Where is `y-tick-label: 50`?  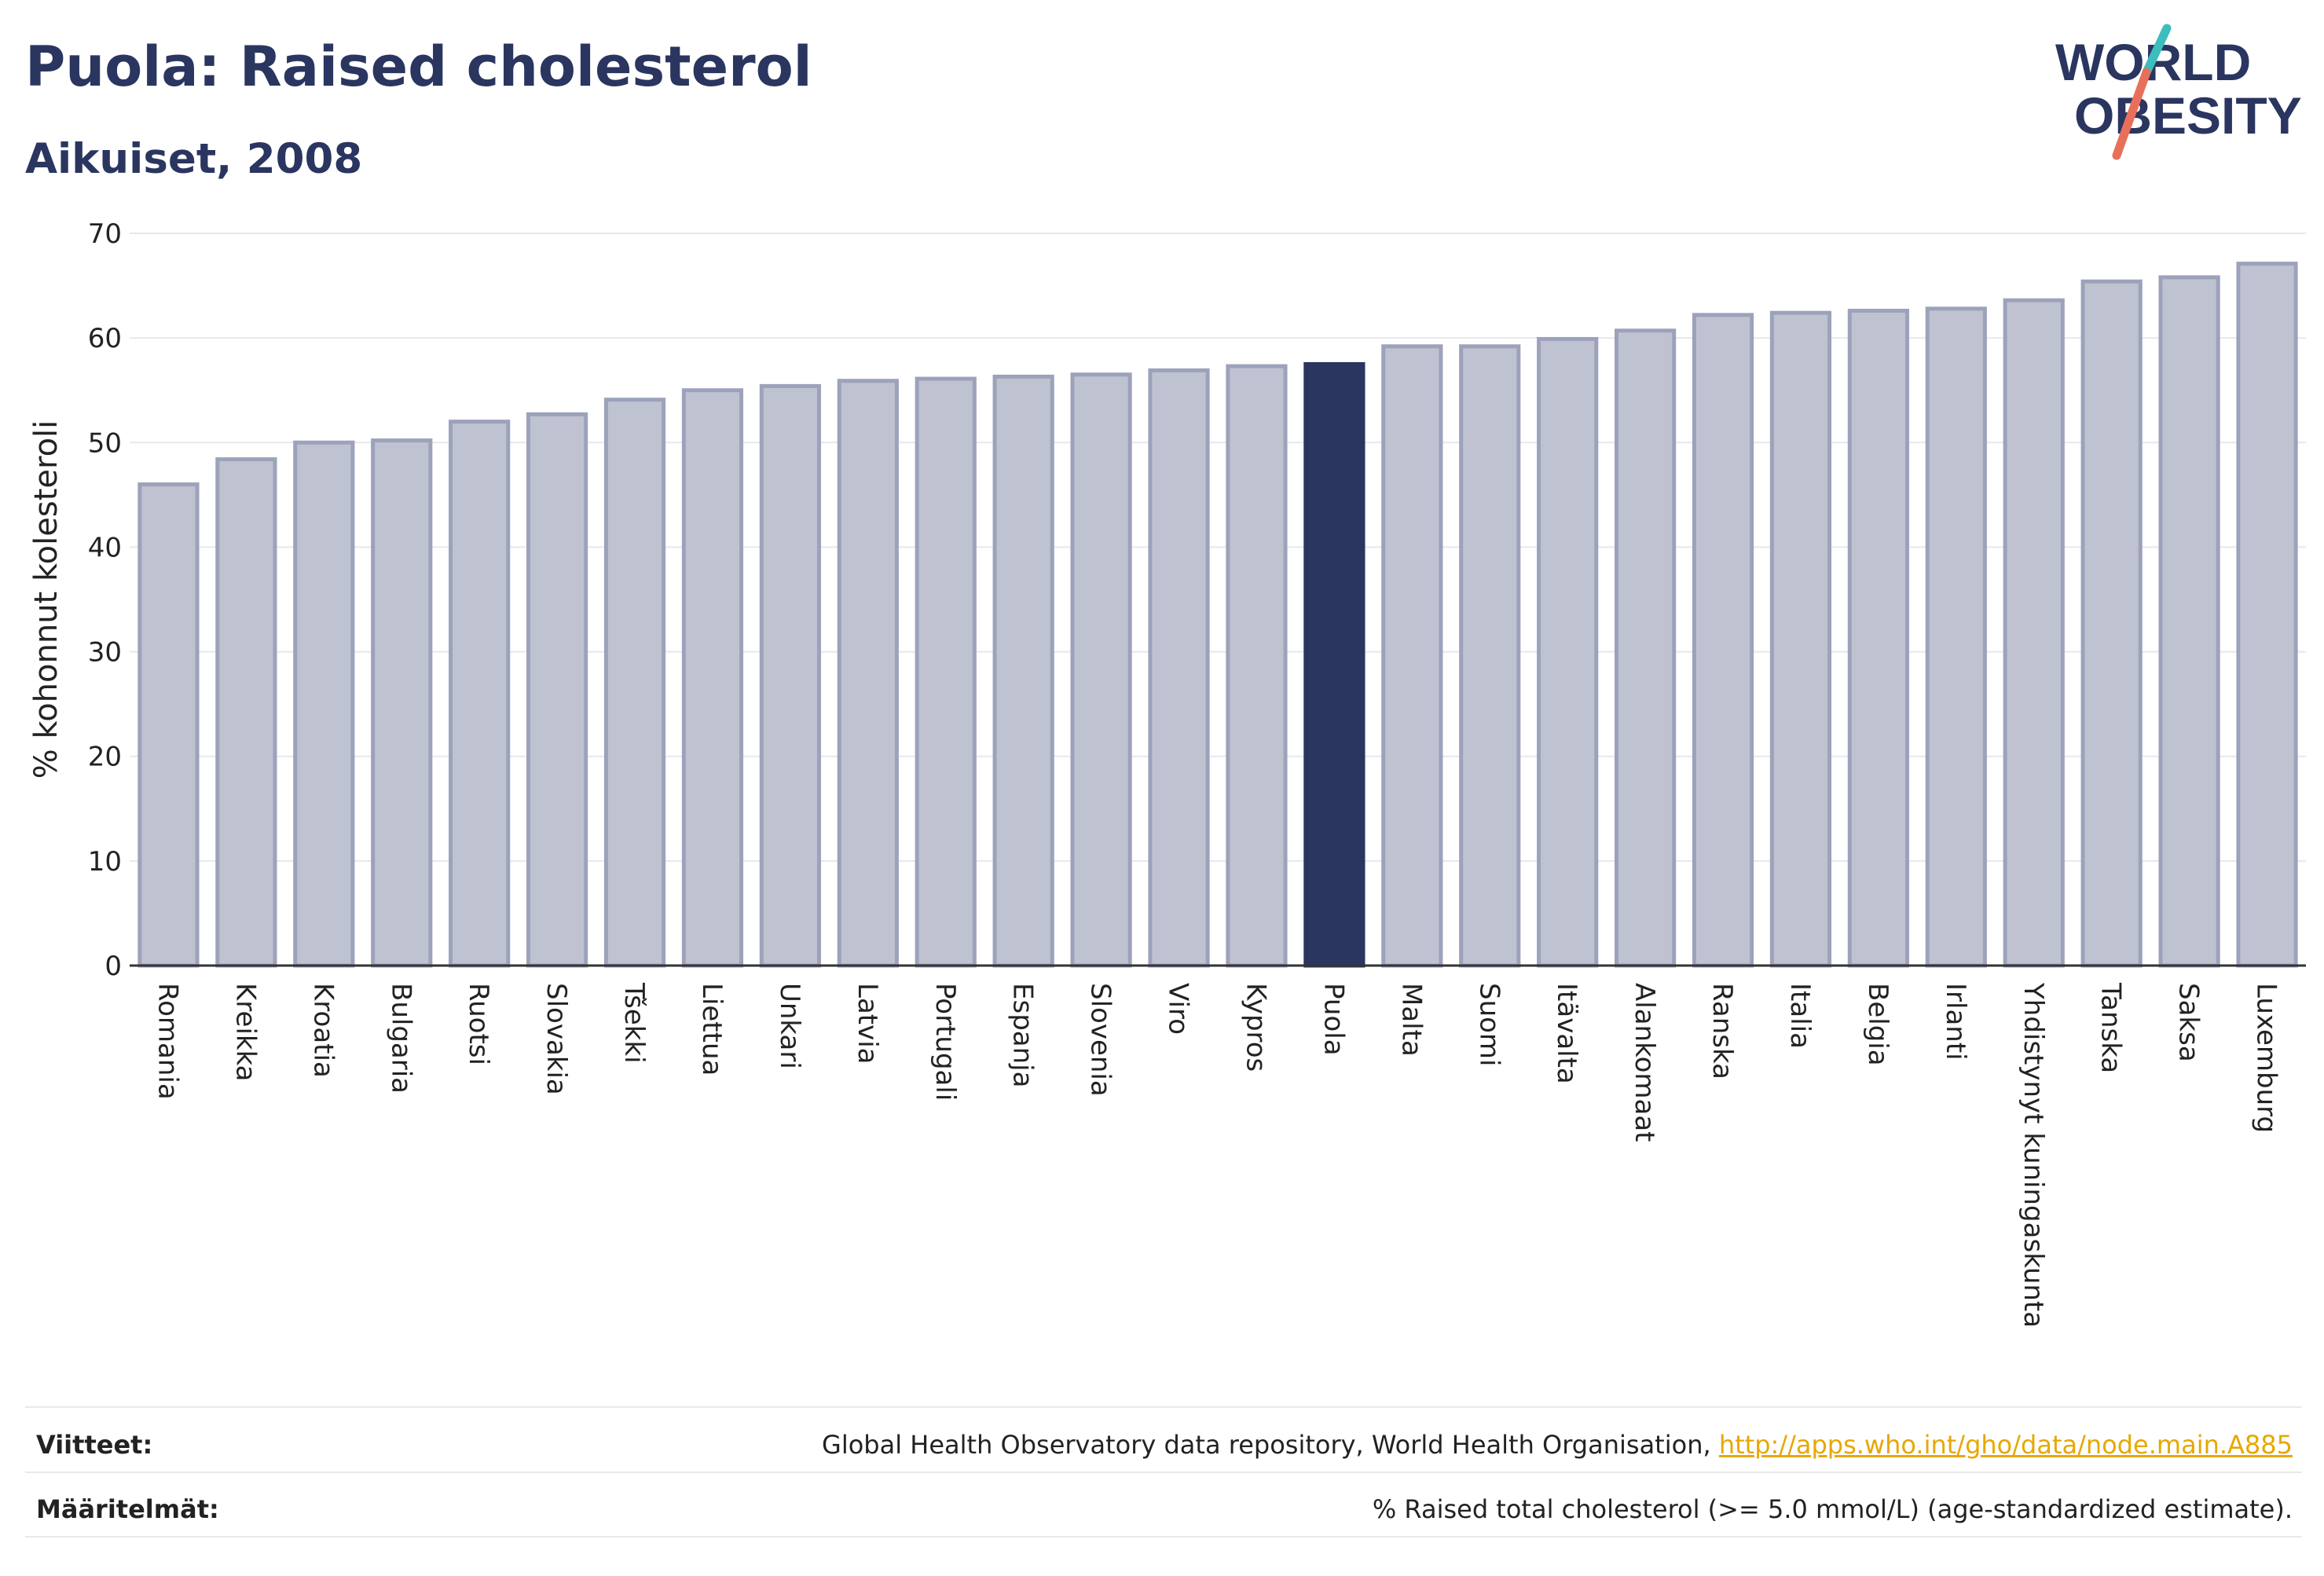 y-tick-label: 50 is located at coordinates (105, 443).